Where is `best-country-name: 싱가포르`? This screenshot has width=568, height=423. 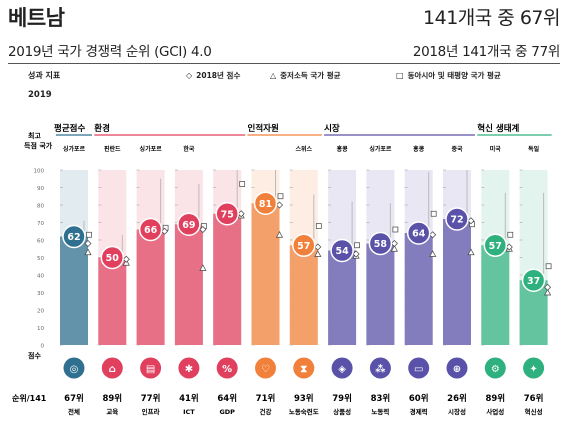 best-country-name: 싱가포르 is located at coordinates (151, 149).